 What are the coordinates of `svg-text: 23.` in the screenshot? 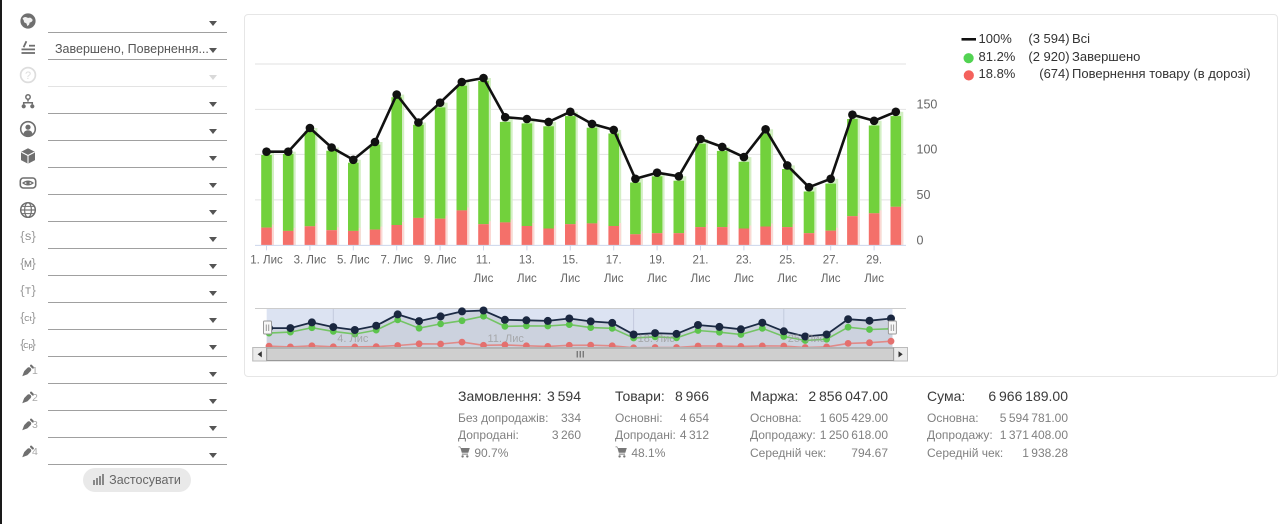 It's located at (744, 261).